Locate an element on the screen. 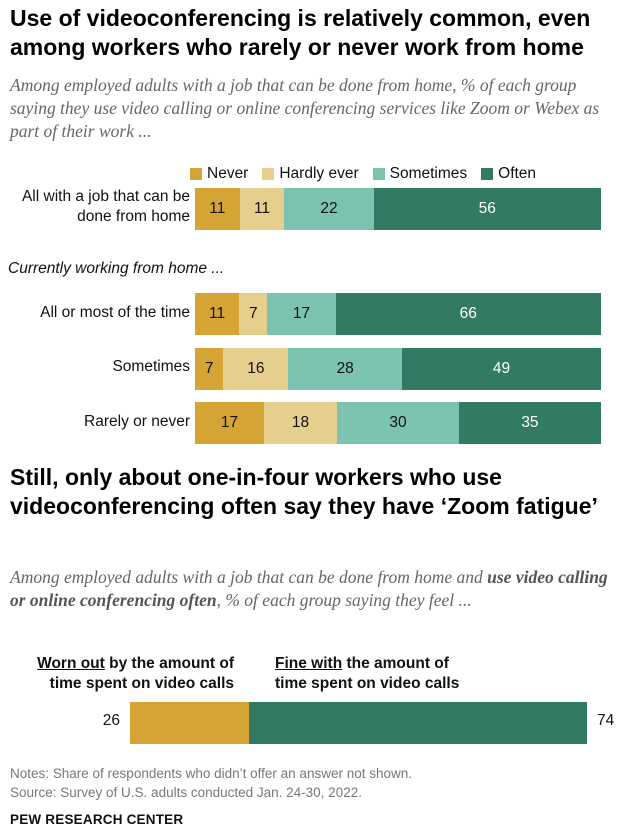  bar-segment-hardly-ever: 18 is located at coordinates (301, 423).